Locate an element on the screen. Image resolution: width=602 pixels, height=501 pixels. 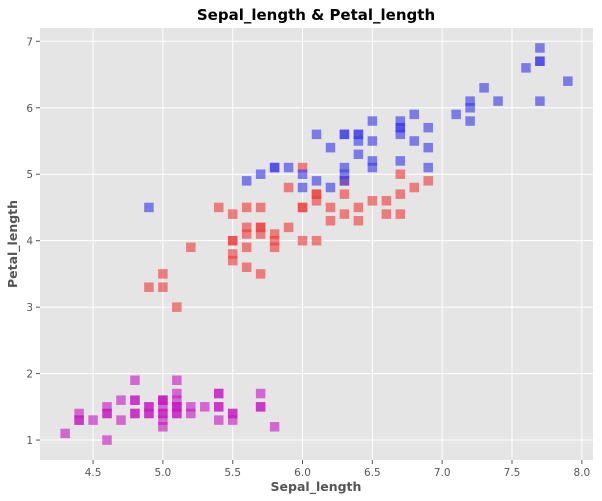
x-axis-label: Sepal_length is located at coordinates (316, 487).